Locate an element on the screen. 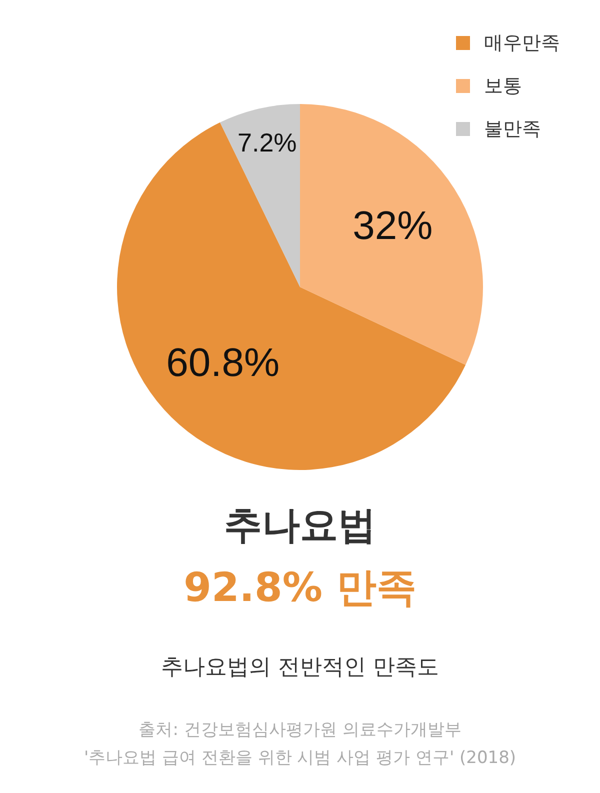  data-label: 32% is located at coordinates (392, 226).